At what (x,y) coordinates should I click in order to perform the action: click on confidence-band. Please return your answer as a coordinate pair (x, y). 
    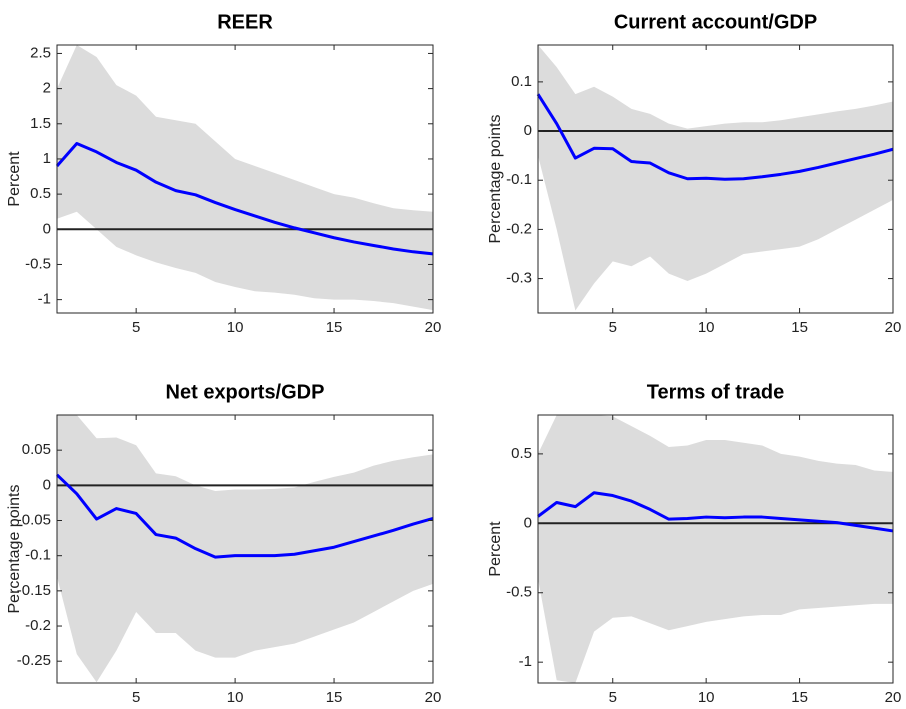
    Looking at the image, I should click on (715, 549).